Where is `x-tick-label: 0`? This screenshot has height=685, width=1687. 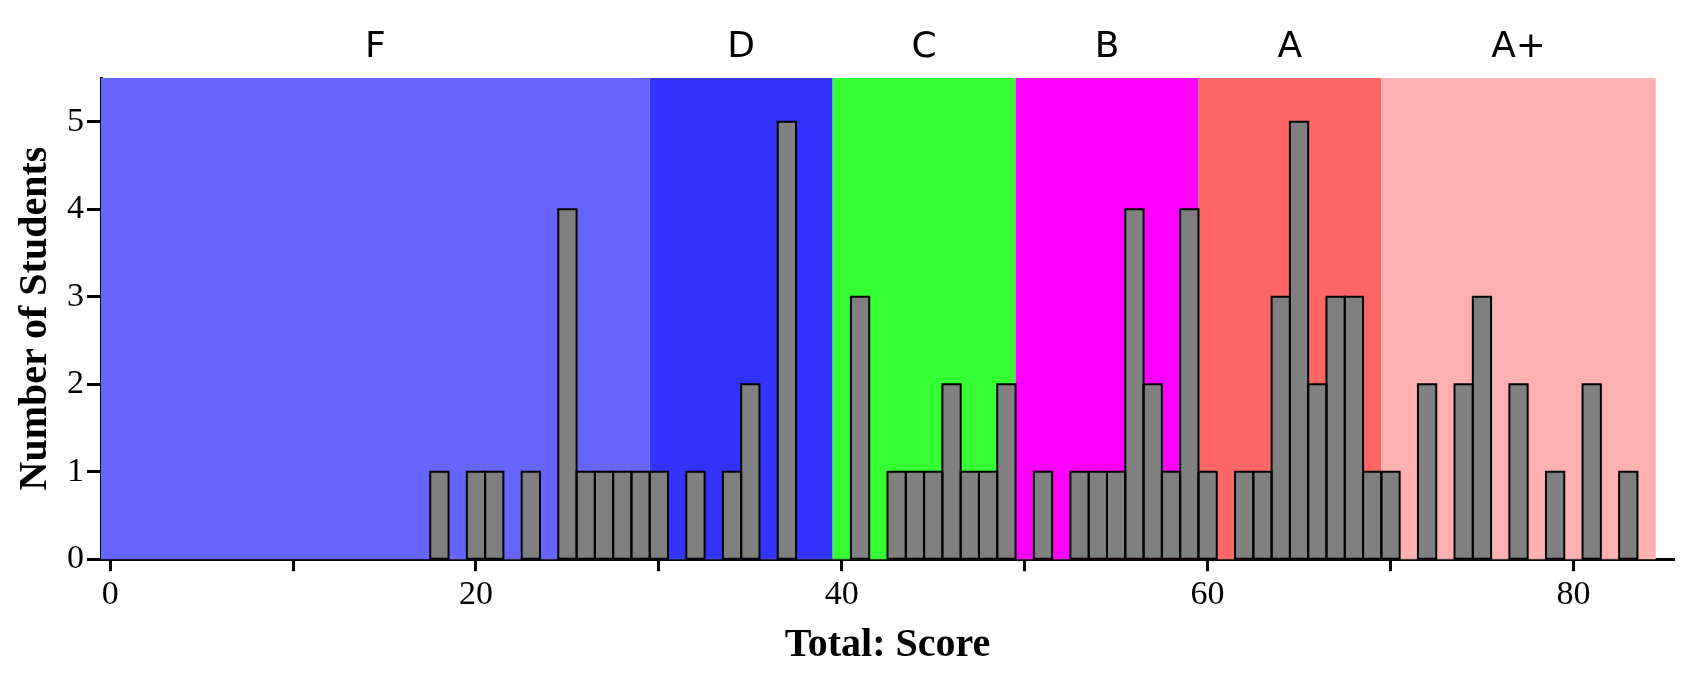
x-tick-label: 0 is located at coordinates (110, 592).